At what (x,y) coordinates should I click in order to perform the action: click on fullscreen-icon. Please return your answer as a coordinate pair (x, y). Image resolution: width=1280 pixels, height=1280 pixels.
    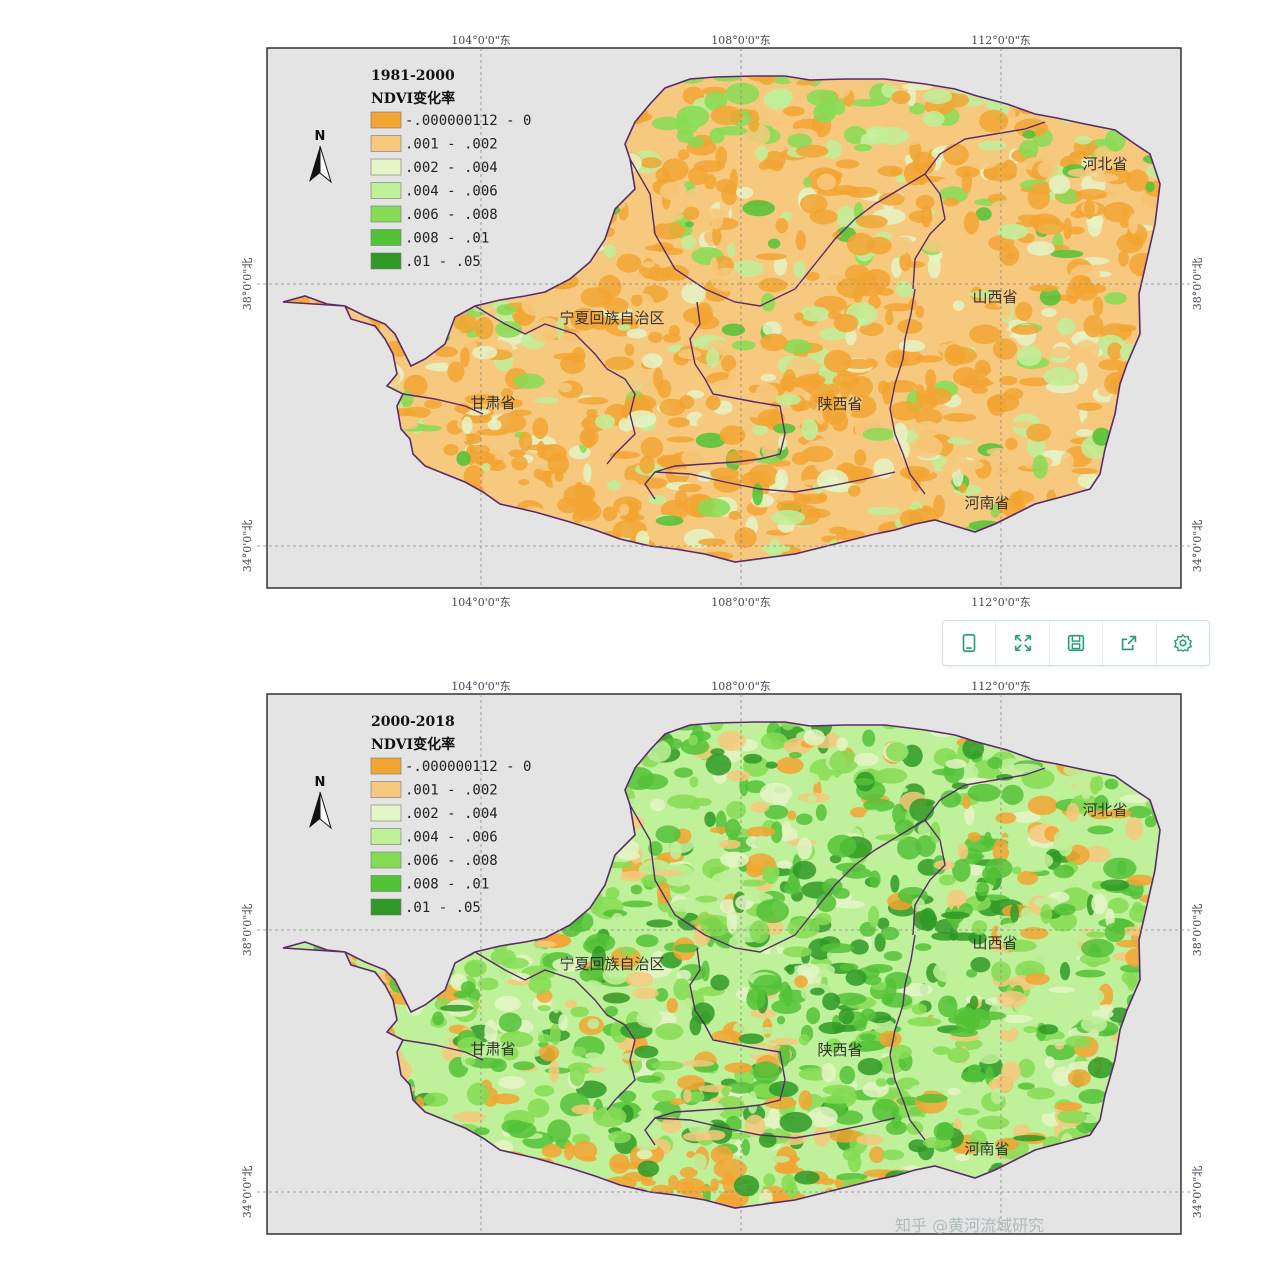
    Looking at the image, I should click on (1022, 643).